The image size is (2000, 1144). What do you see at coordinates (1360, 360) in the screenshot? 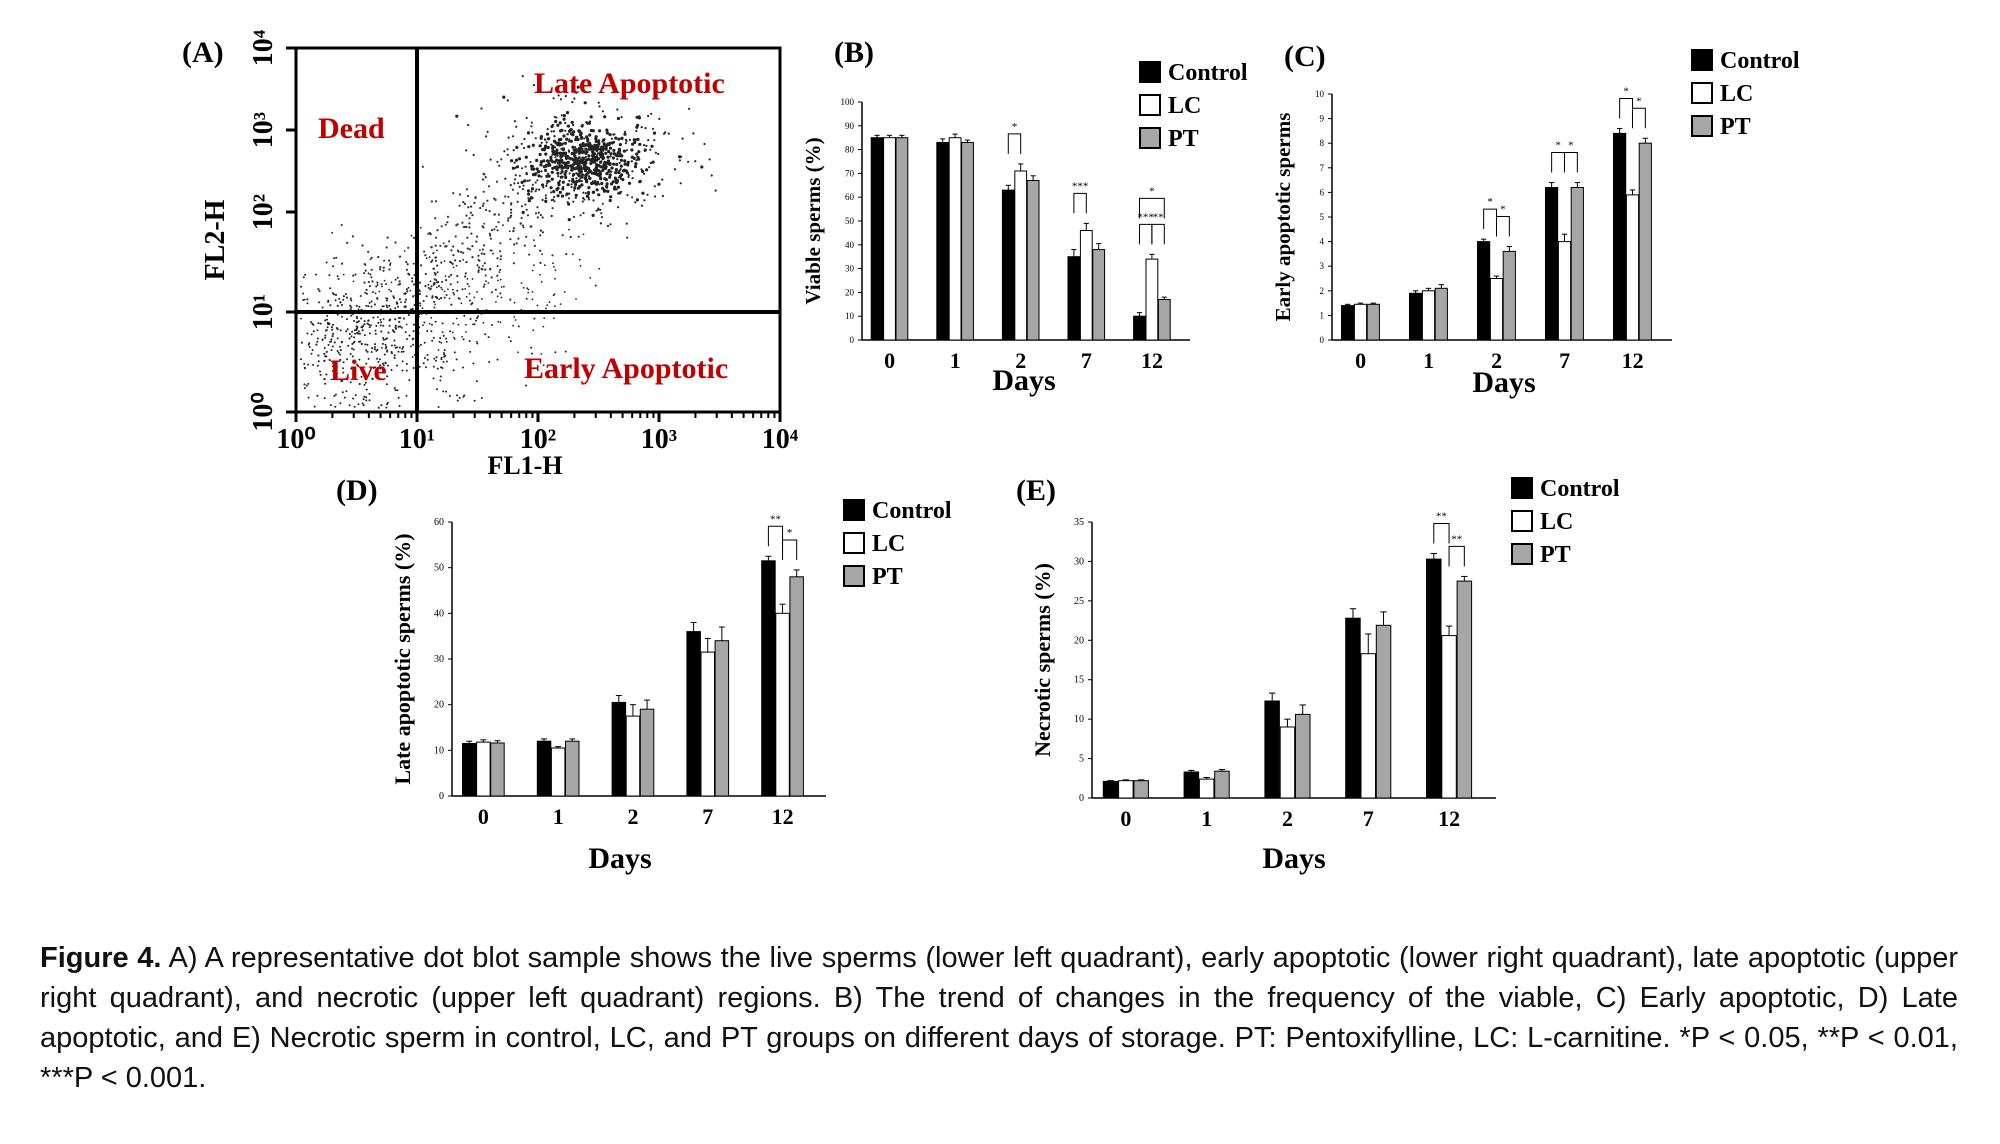
I see `x-tick-label: 0` at bounding box center [1360, 360].